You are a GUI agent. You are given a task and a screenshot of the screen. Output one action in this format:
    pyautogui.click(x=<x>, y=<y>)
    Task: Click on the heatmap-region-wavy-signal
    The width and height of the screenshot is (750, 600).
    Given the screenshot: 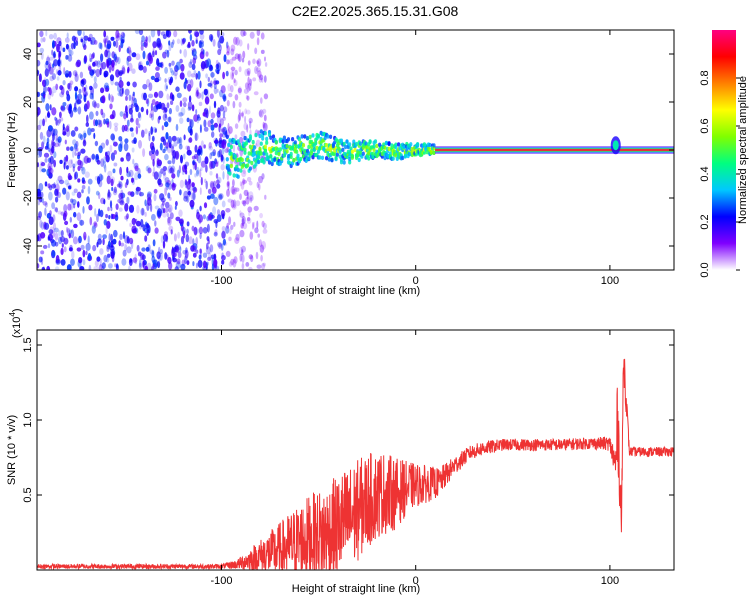 What is the action you would take?
    pyautogui.click(x=330, y=154)
    